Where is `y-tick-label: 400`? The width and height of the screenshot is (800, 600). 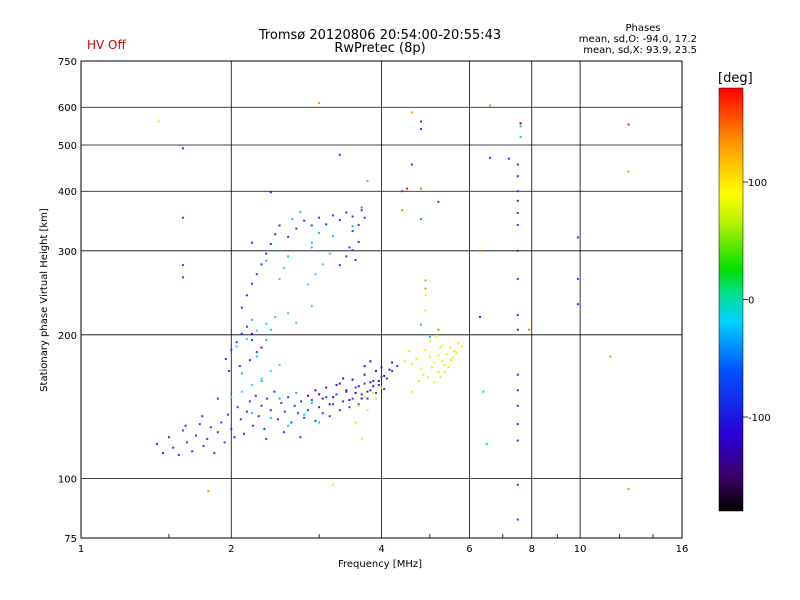 y-tick-label: 400 is located at coordinates (67, 192).